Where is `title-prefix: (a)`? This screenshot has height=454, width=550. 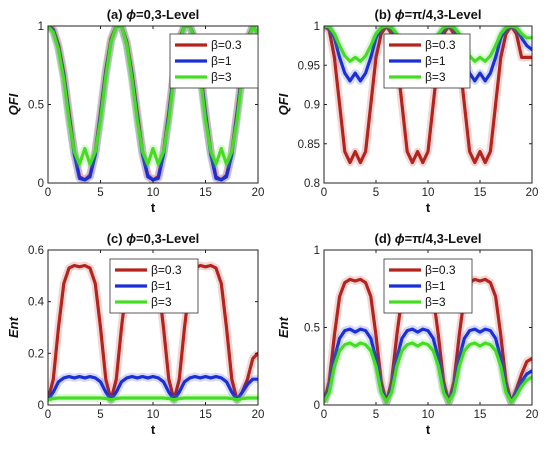 title-prefix: (a) is located at coordinates (117, 14).